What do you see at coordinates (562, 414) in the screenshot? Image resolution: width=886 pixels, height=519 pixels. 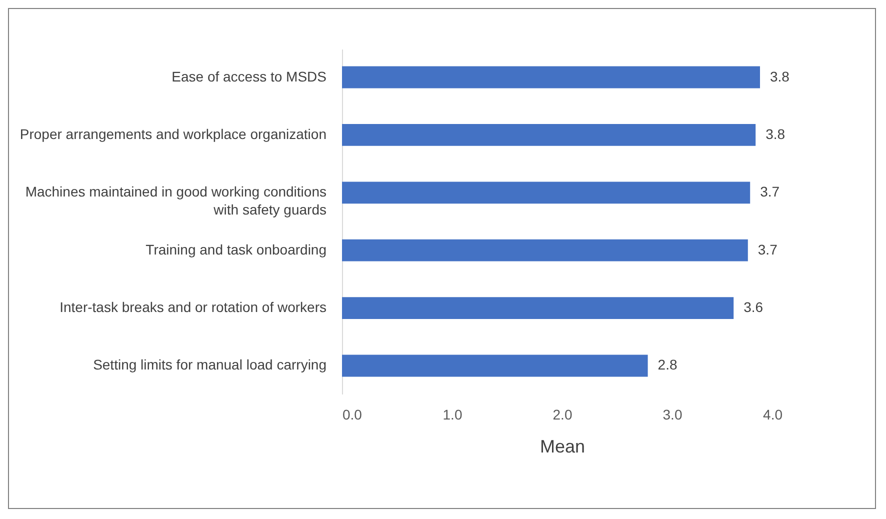 I see `x-tick-label: 2.0` at bounding box center [562, 414].